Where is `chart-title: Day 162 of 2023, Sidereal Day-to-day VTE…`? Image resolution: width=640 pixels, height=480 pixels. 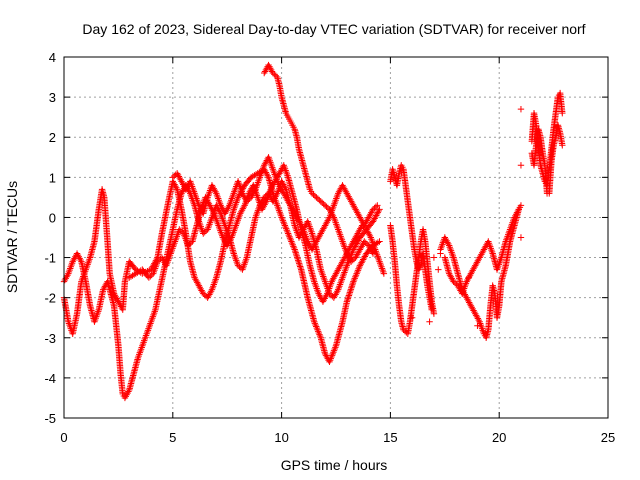 chart-title: Day 162 of 2023, Sidereal Day-to-day VTE… is located at coordinates (333, 29).